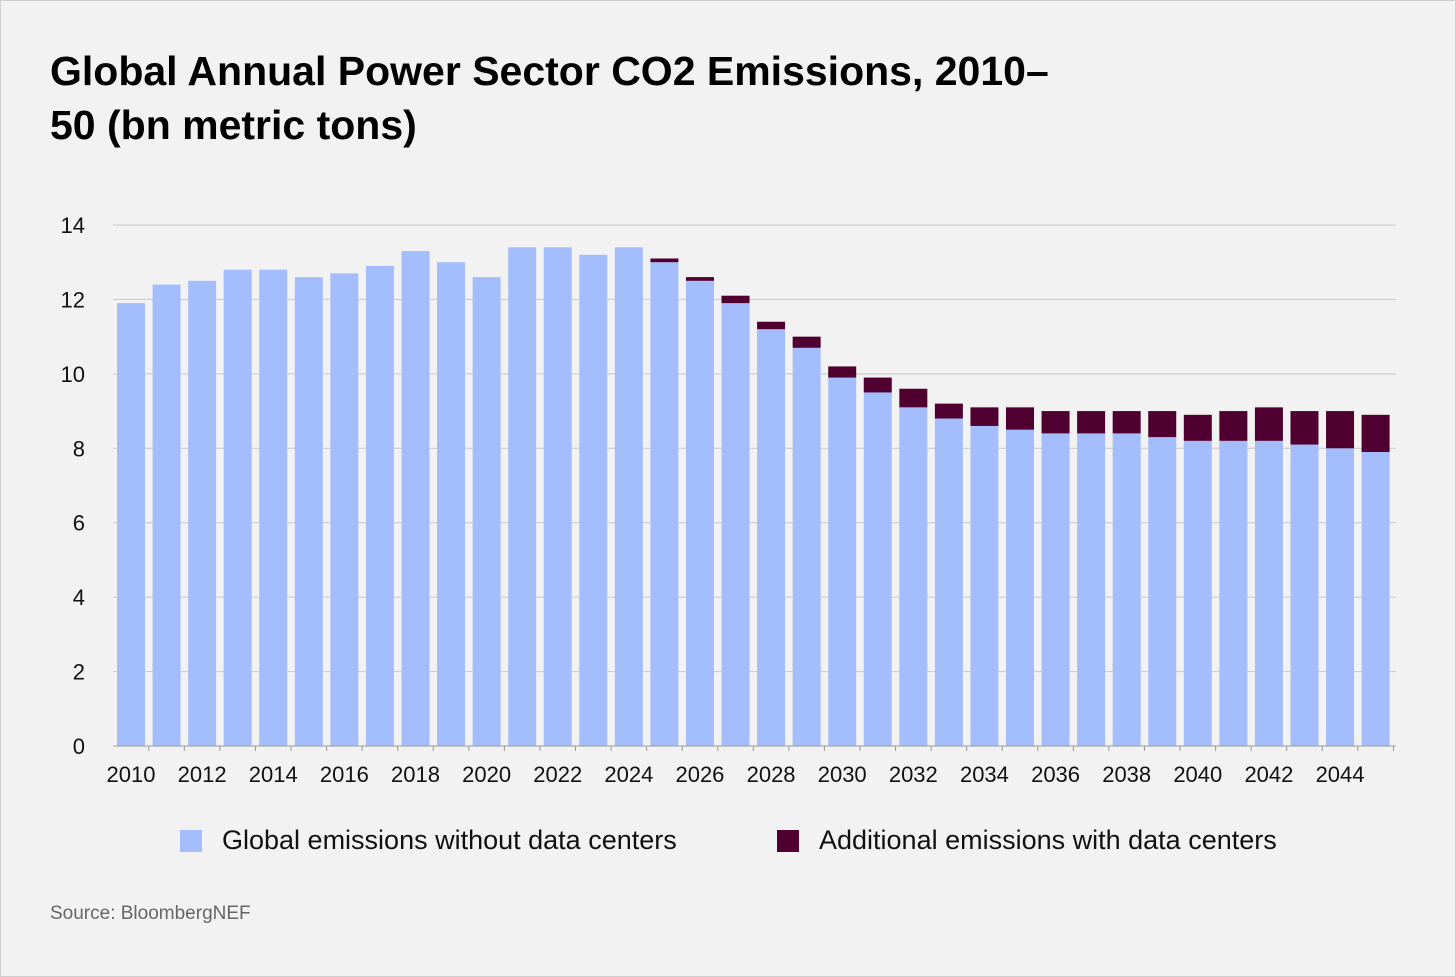 The image size is (1456, 977). What do you see at coordinates (1268, 774) in the screenshot?
I see `x-tick-label: 2042` at bounding box center [1268, 774].